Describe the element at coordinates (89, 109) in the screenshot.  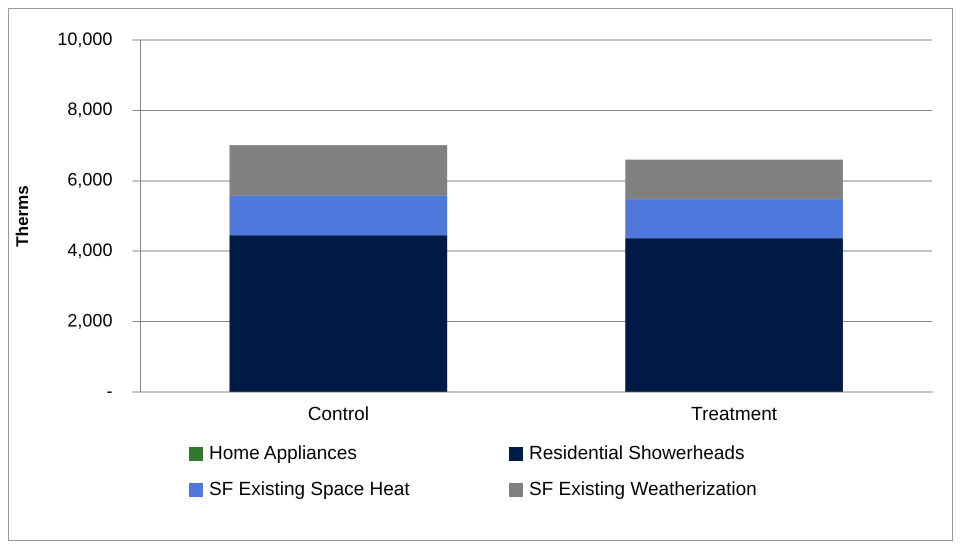
I see `y-tick-label: 8,000` at that location.